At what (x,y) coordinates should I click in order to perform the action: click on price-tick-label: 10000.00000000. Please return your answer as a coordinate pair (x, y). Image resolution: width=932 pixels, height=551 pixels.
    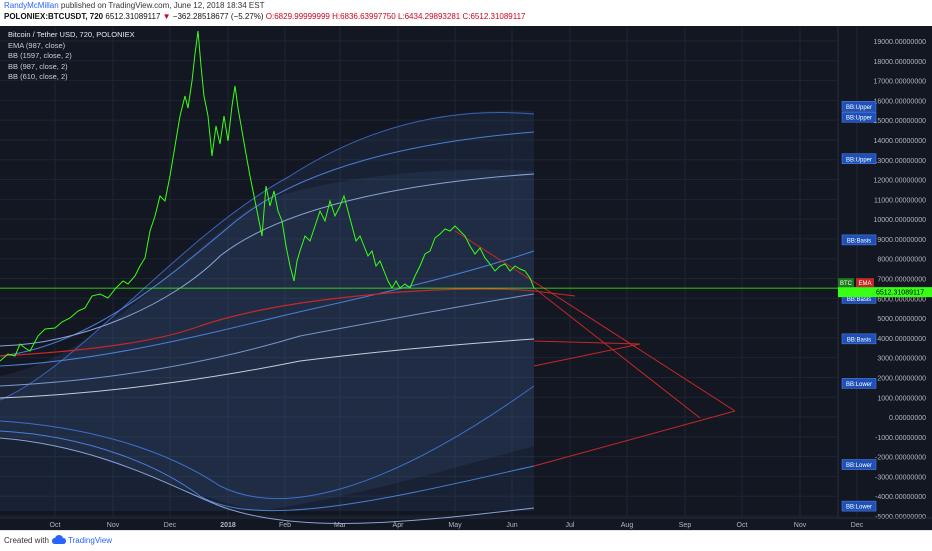
    Looking at the image, I should click on (899, 220).